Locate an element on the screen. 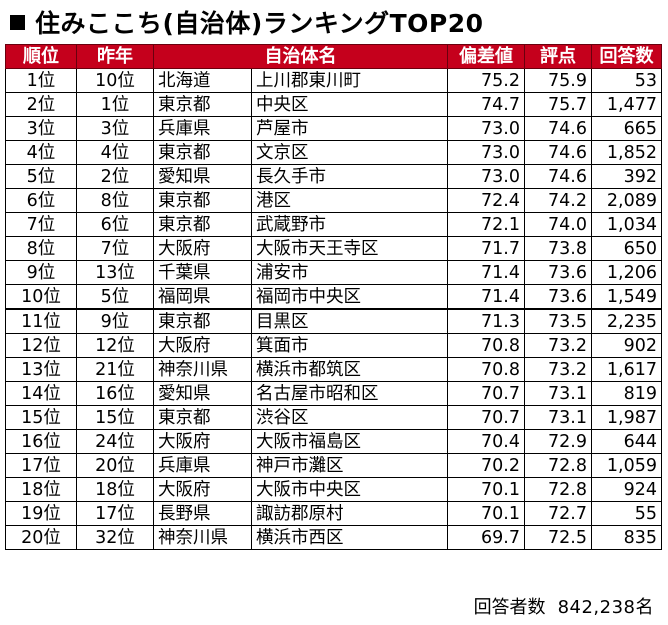 This screenshot has height=625, width=668. respondent-total-value: 842,238名 is located at coordinates (605, 607).